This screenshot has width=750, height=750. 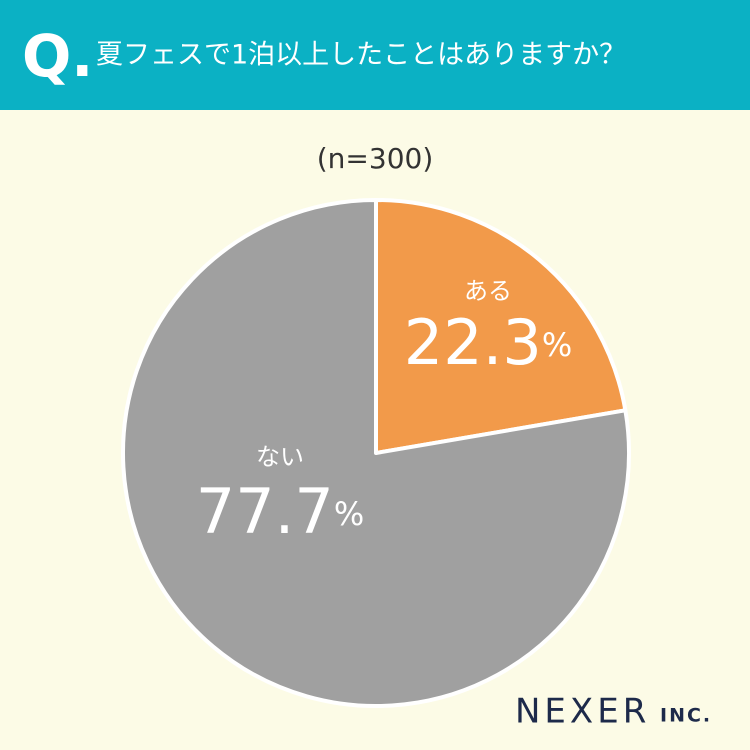 I want to click on chart-subtitle: (n=300), so click(x=375, y=158).